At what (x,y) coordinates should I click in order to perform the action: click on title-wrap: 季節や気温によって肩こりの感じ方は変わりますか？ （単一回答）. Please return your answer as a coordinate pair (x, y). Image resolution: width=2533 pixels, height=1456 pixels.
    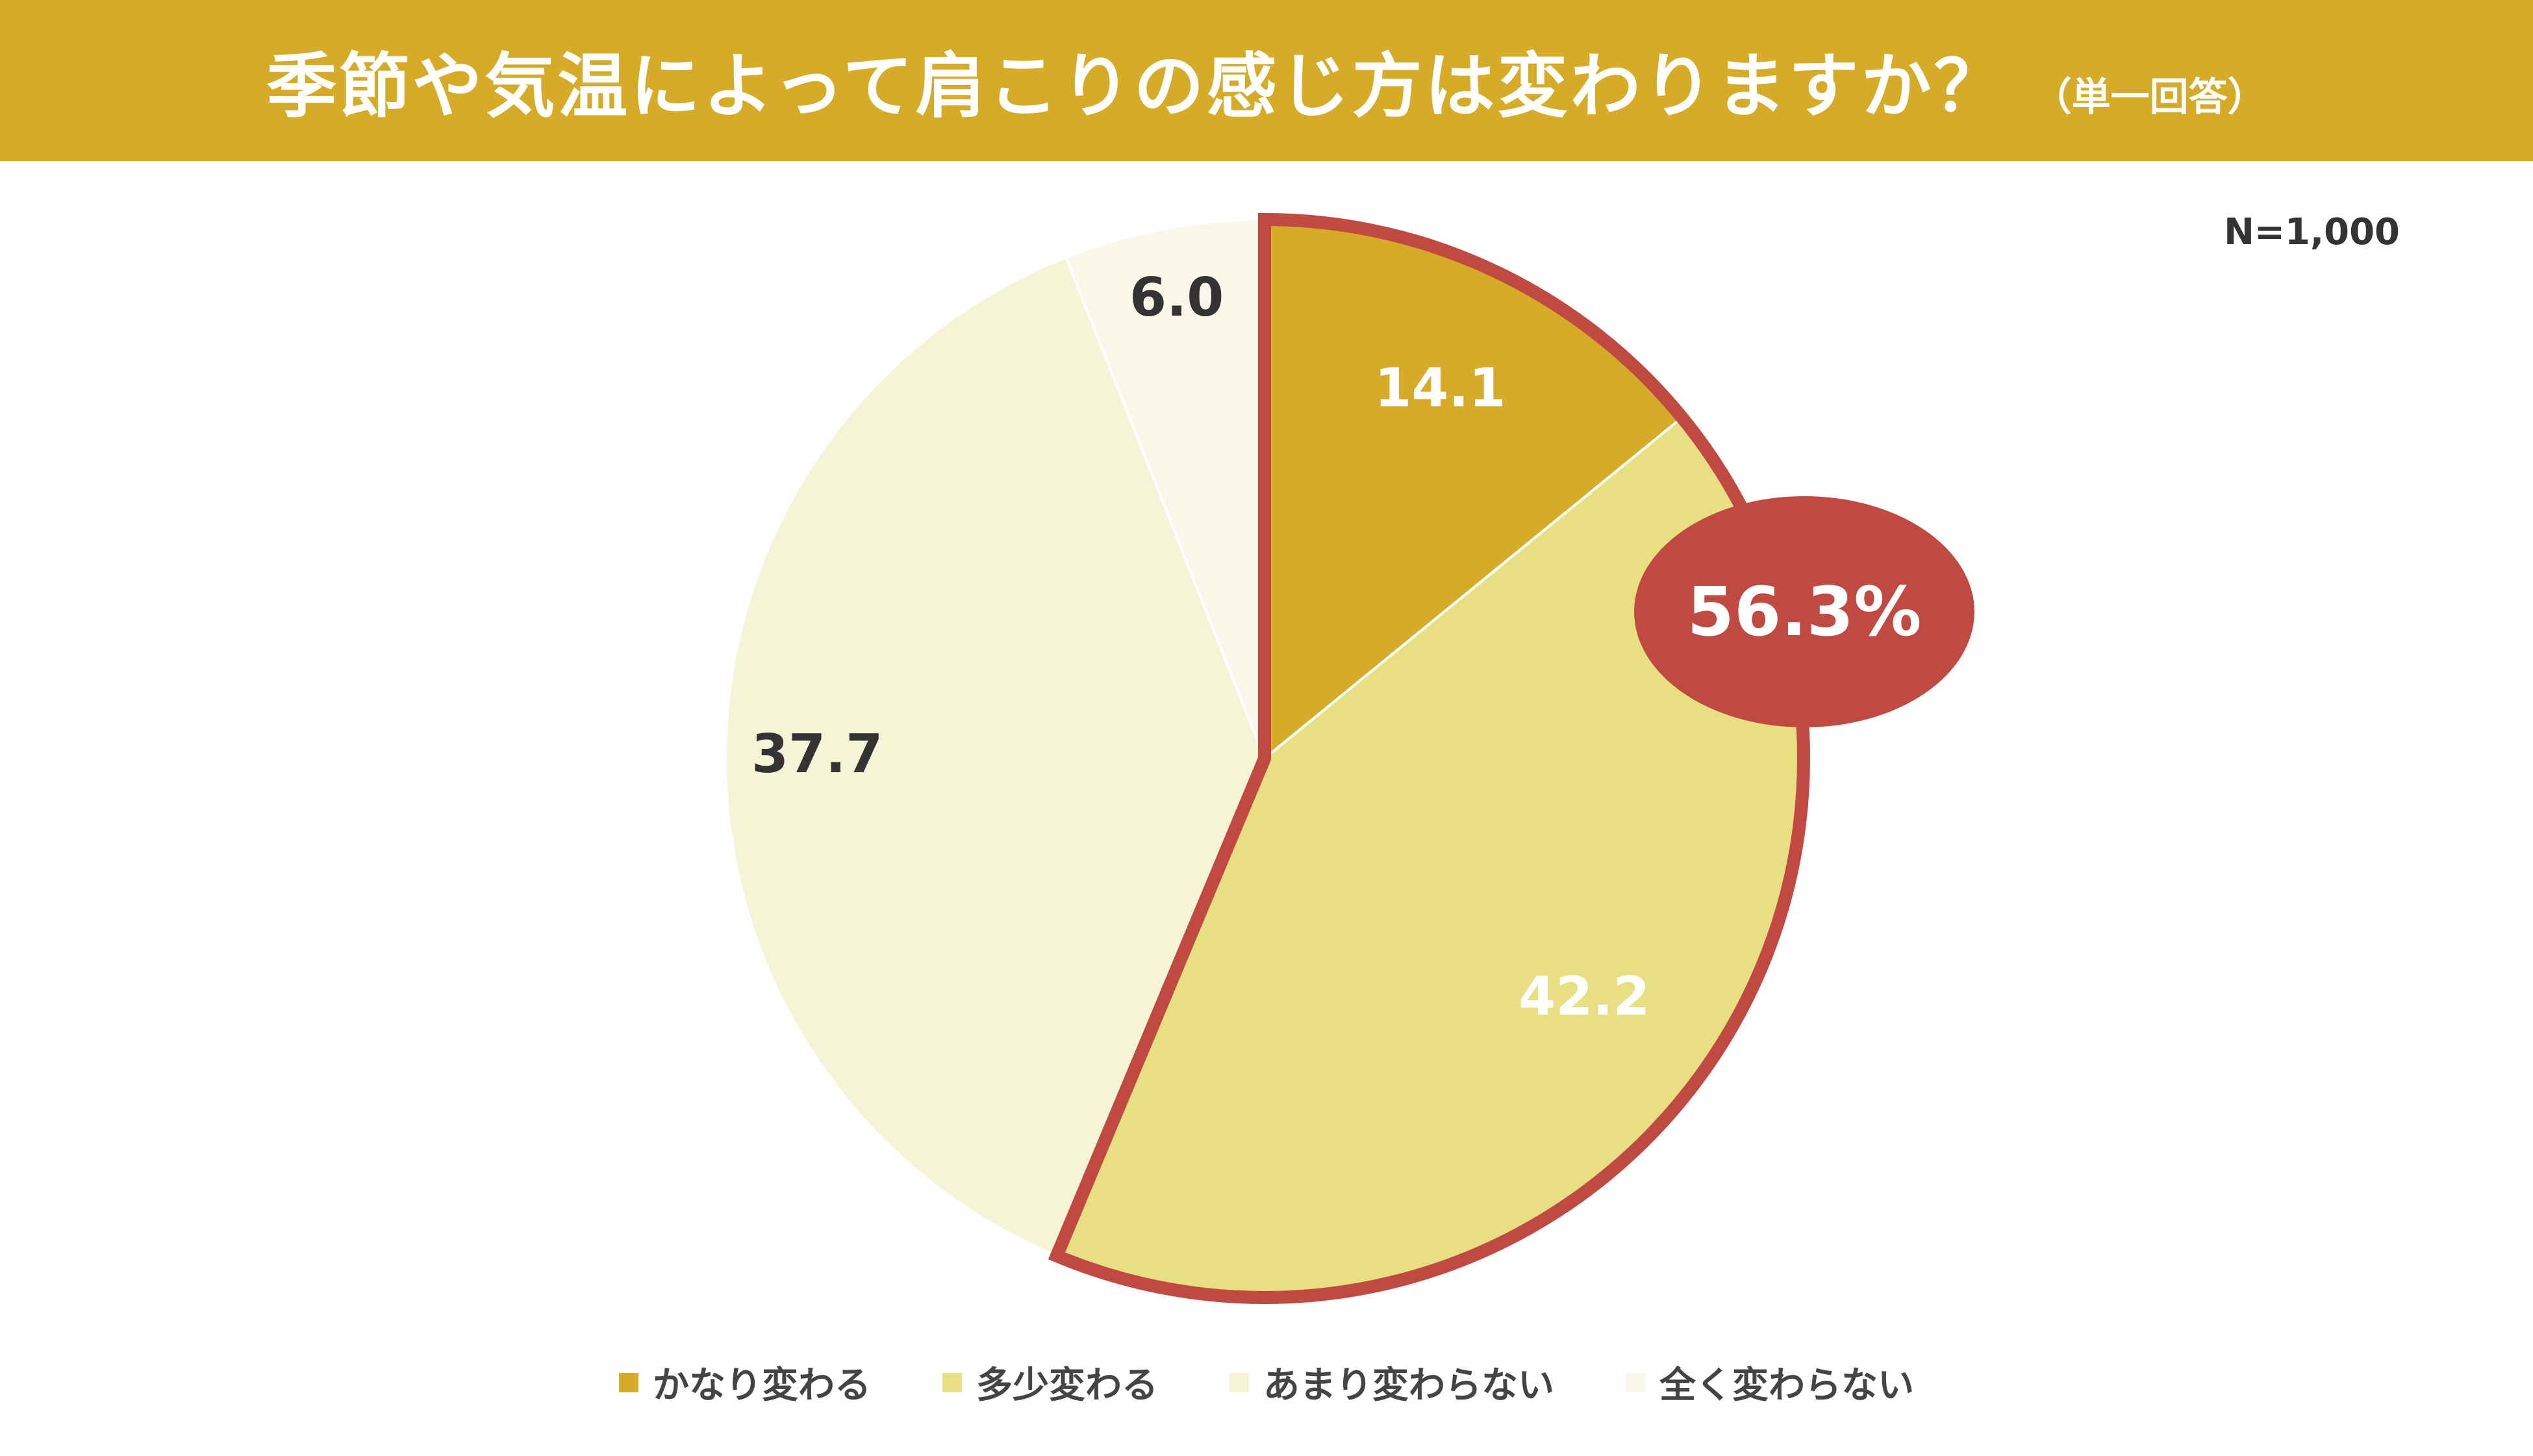
    Looking at the image, I should click on (1266, 80).